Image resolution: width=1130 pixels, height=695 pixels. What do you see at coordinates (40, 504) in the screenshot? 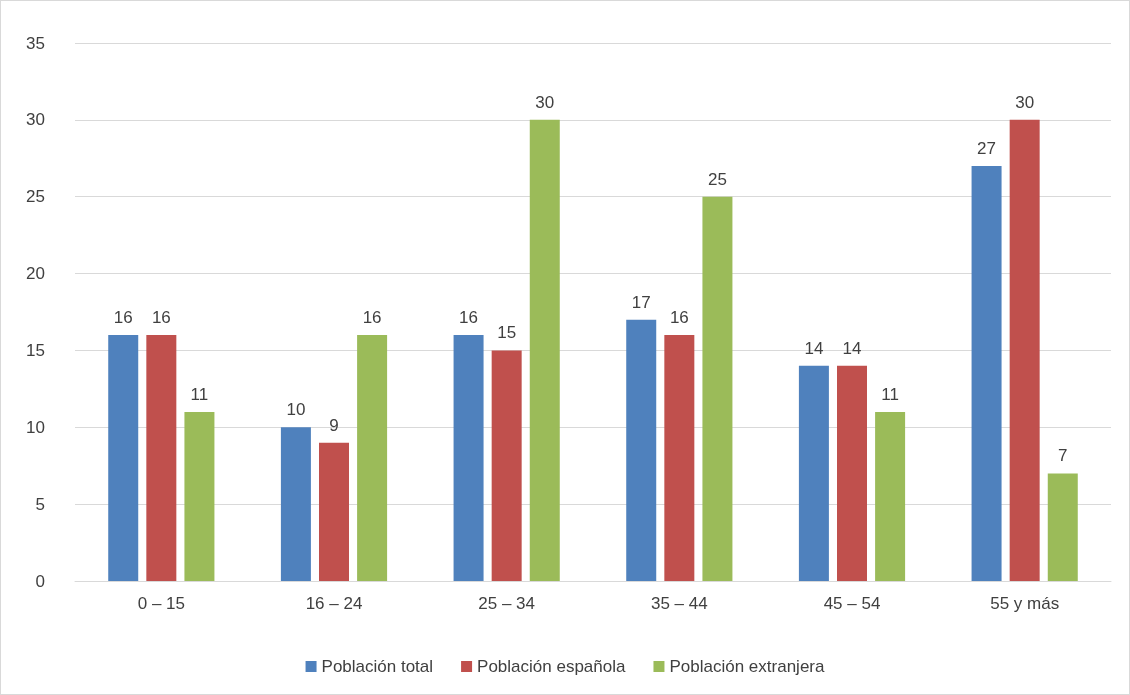
I see `y-tick-label: 5` at bounding box center [40, 504].